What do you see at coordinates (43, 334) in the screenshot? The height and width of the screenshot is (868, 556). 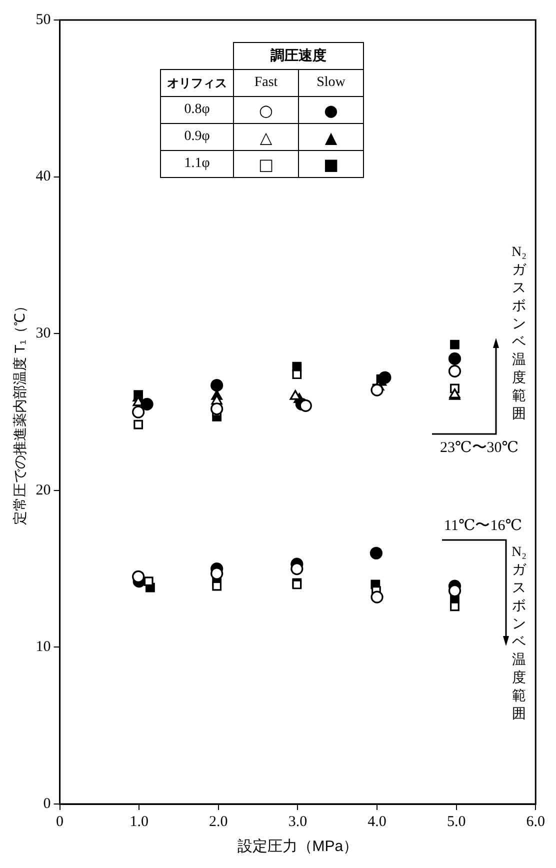 I see `y-tick-label: 30` at bounding box center [43, 334].